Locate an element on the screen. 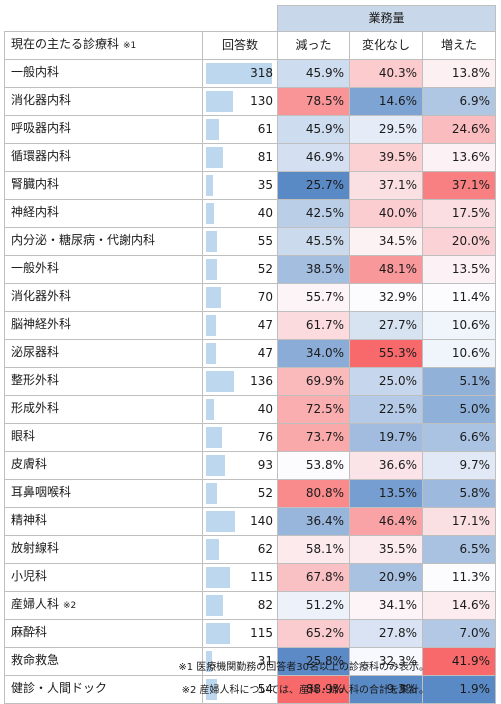  table-row: 内分泌・糖尿病・代謝内科 55 45.5% 34.5% 20.0% is located at coordinates (250, 241).